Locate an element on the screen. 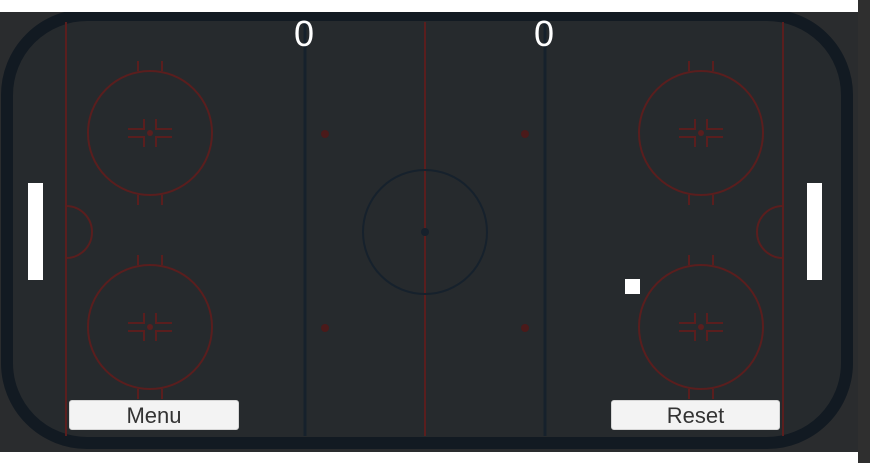 The width and height of the screenshot is (870, 463). menu-button: Menu is located at coordinates (154, 415).